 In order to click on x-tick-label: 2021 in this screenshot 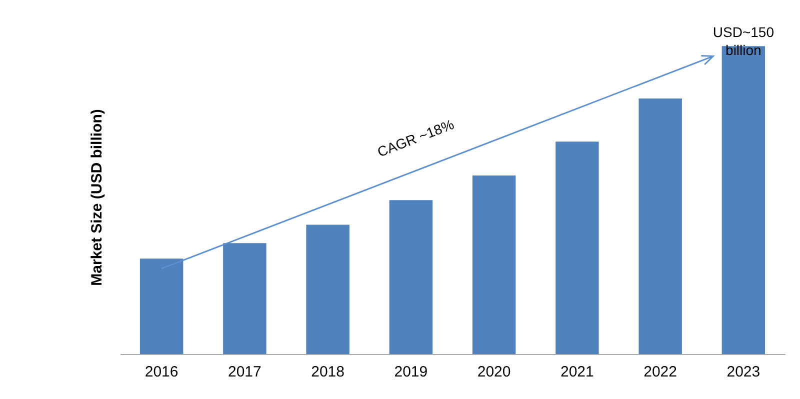, I will do `click(577, 372)`.